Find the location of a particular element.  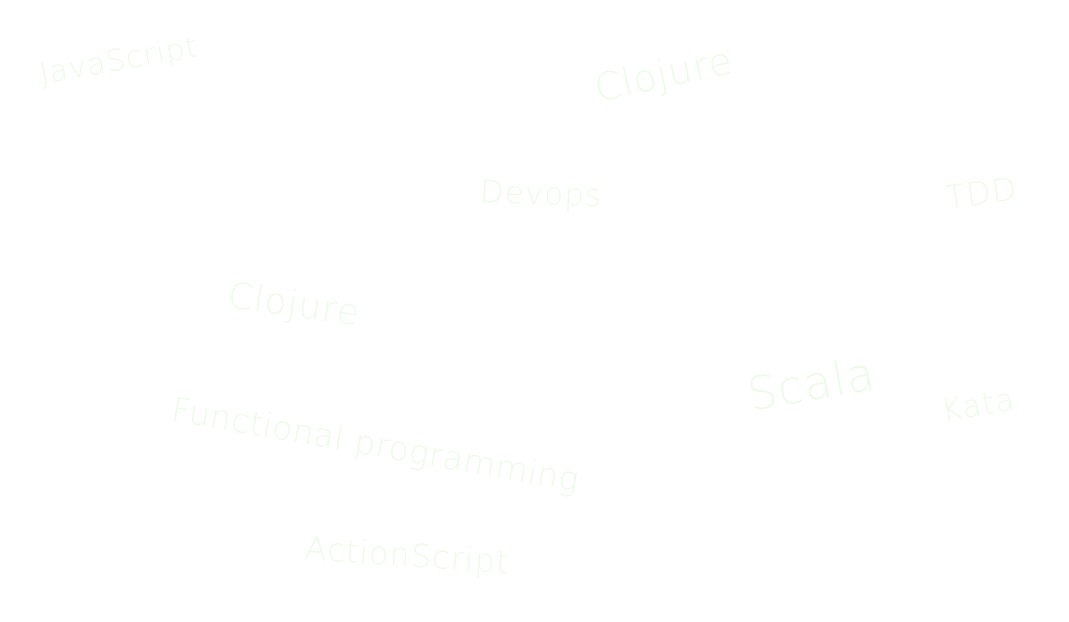

word-javascript: JavaScript is located at coordinates (118, 60).